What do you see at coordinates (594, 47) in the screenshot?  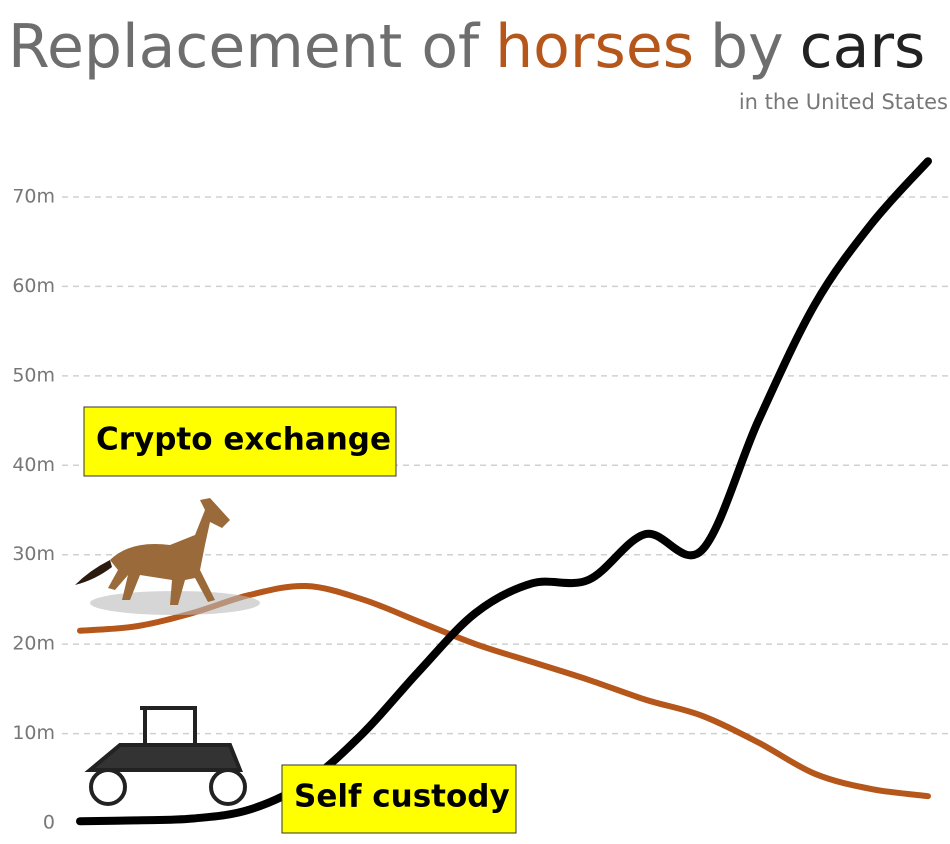 I see `title-word: horses` at bounding box center [594, 47].